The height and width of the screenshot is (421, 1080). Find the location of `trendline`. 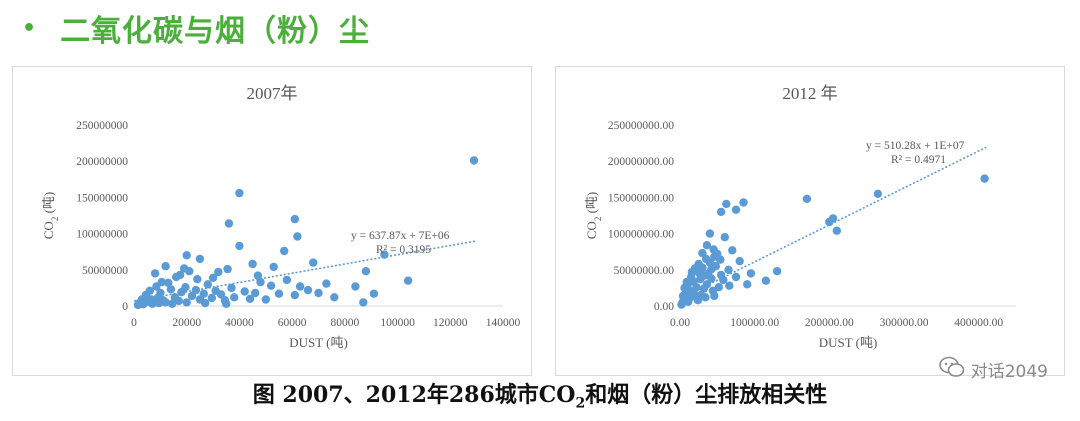

trendline is located at coordinates (833, 223).